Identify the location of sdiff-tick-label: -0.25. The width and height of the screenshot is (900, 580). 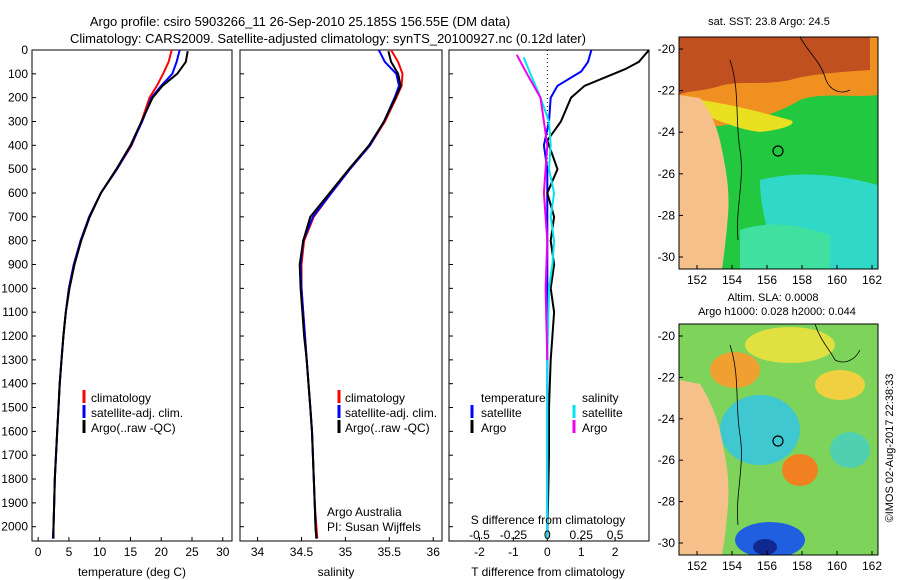
(514, 535).